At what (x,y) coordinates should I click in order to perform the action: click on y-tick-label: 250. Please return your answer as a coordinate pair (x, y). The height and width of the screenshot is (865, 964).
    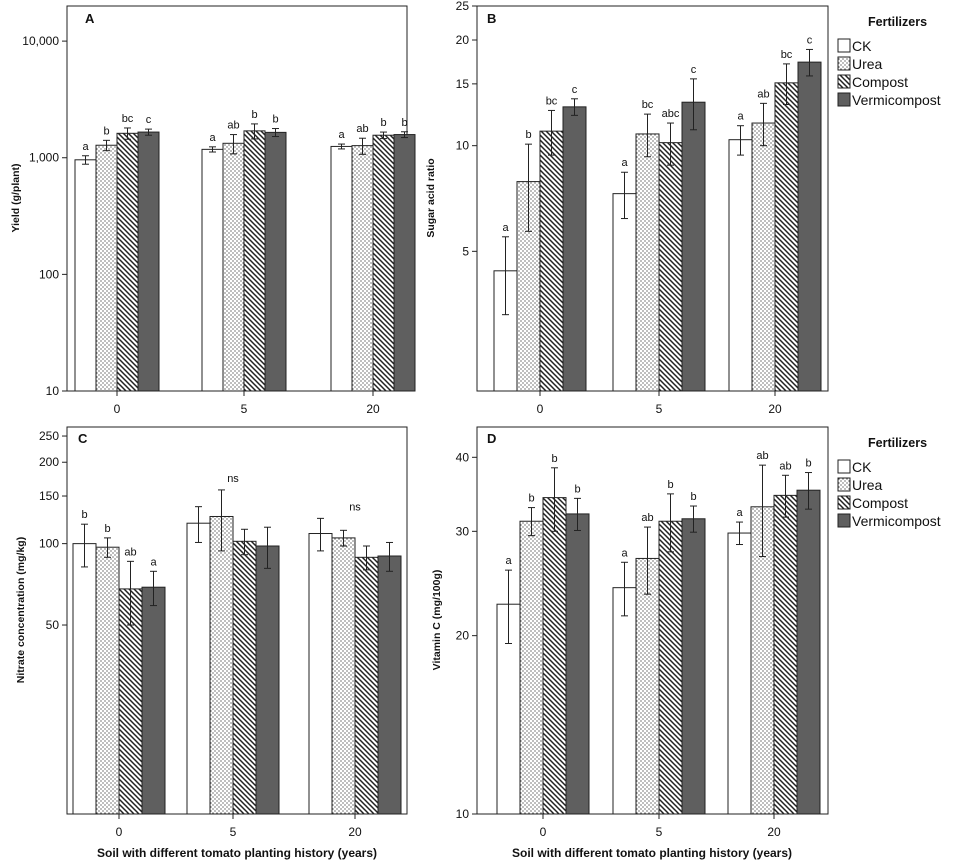
    Looking at the image, I should click on (49, 436).